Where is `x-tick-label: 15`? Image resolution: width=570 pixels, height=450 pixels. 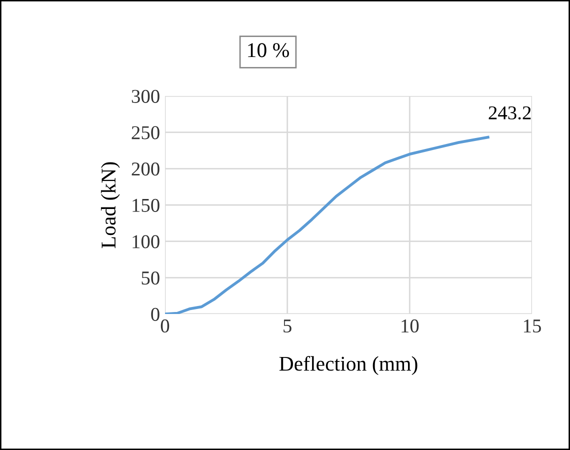 x-tick-label: 15 is located at coordinates (532, 326).